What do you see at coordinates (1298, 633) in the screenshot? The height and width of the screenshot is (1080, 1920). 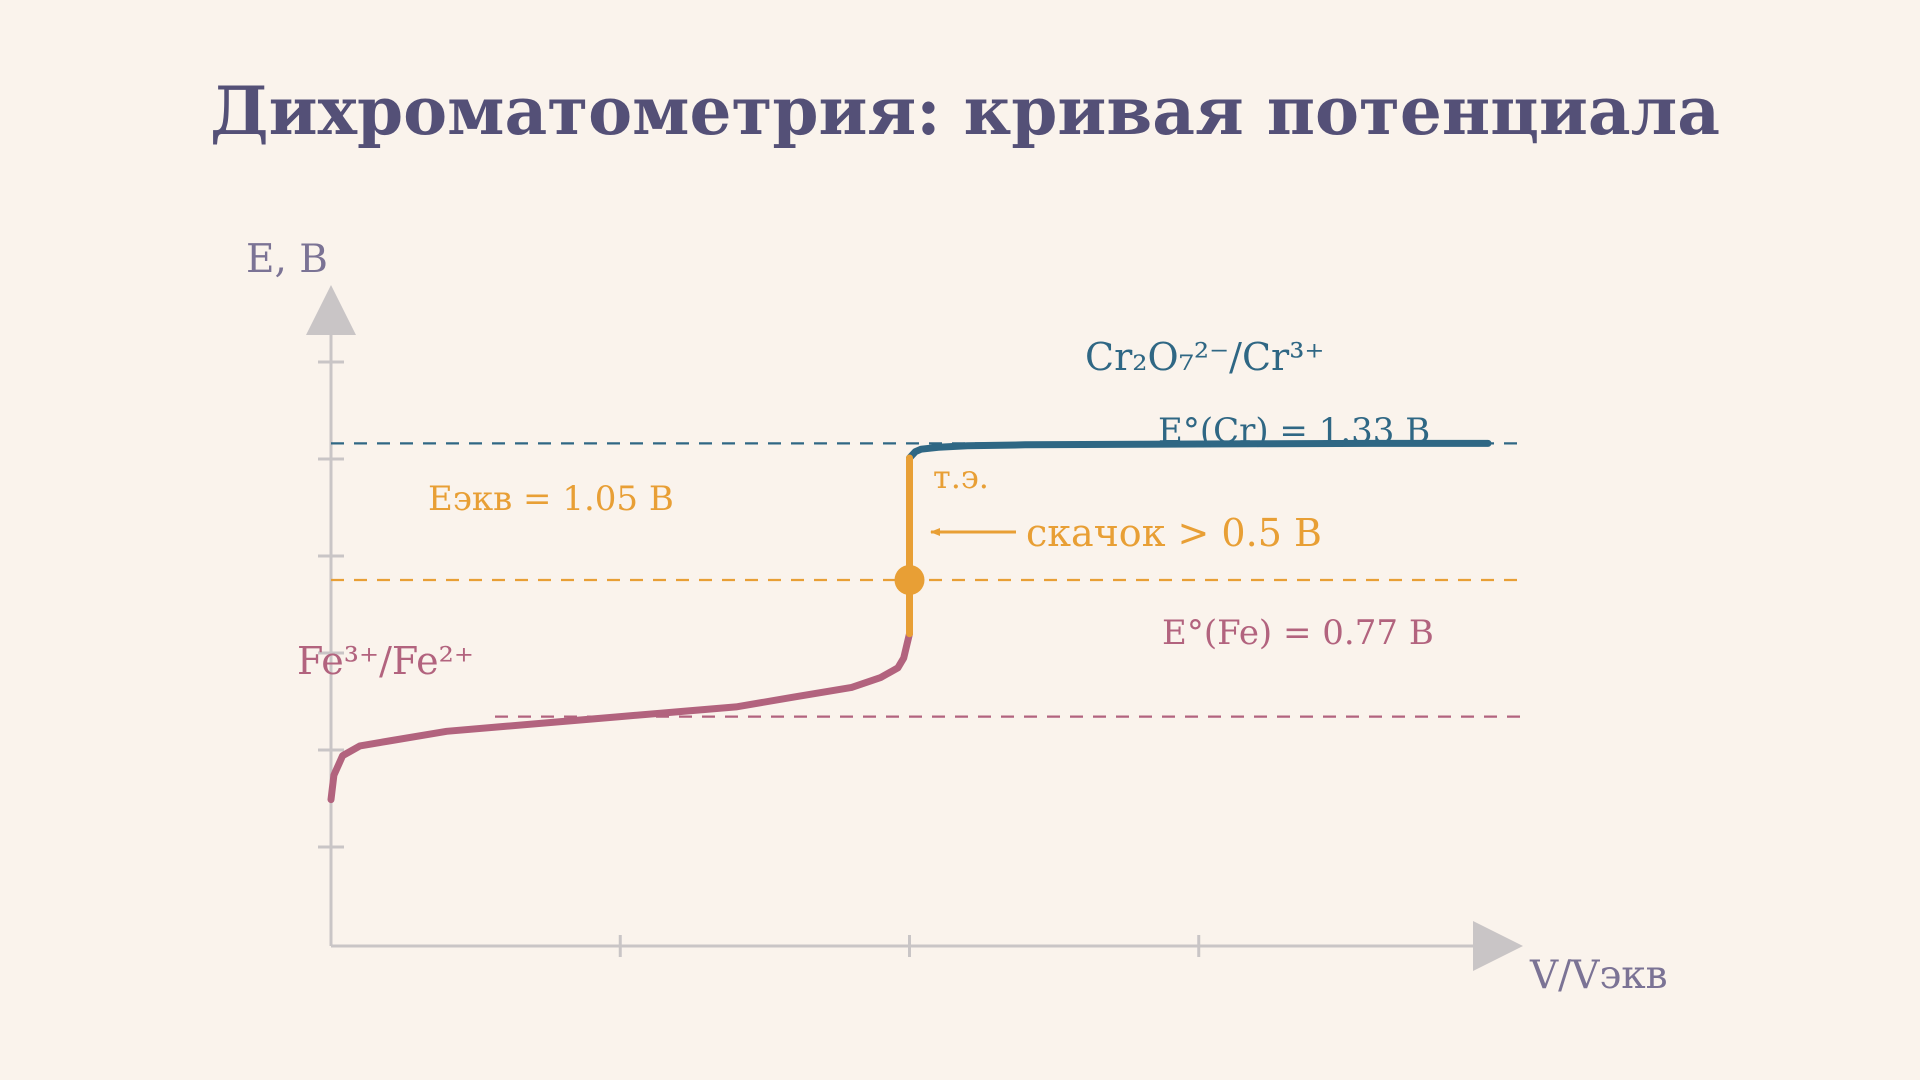 I see `fe-ref-label: E°(Fe) = 0.77 В` at bounding box center [1298, 633].